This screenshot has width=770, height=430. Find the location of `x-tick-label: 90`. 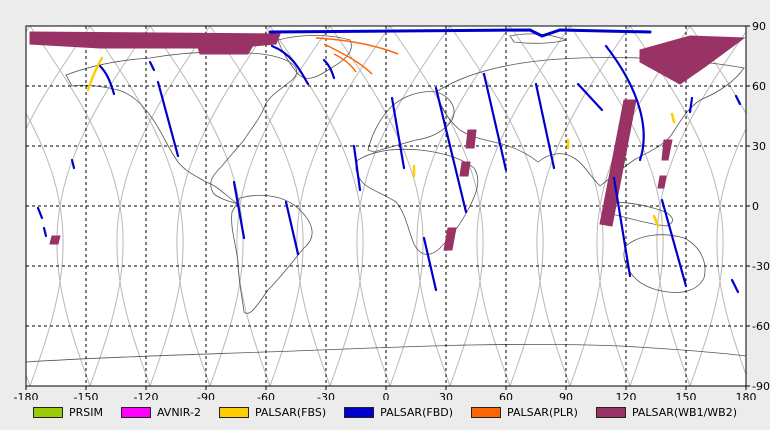

x-tick-label: 90 is located at coordinates (566, 395).